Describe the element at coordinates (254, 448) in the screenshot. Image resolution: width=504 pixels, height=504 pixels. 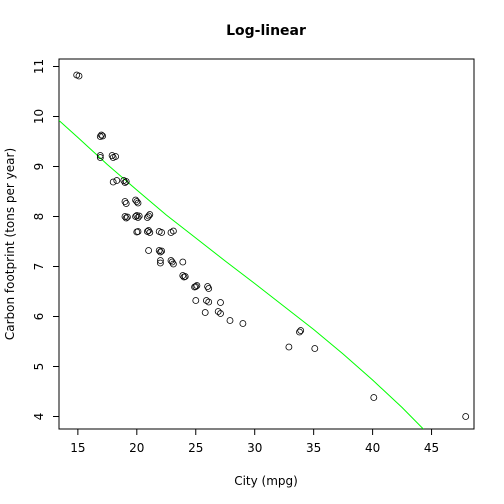
I see `x-tick-label: 30` at that location.